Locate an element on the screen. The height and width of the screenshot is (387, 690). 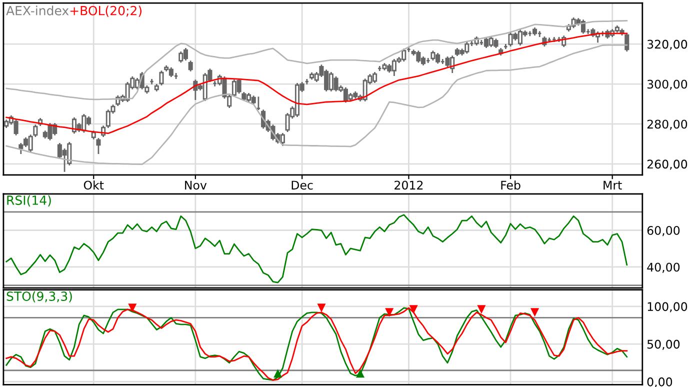
y-tick-label: 100,00 is located at coordinates (668, 307).